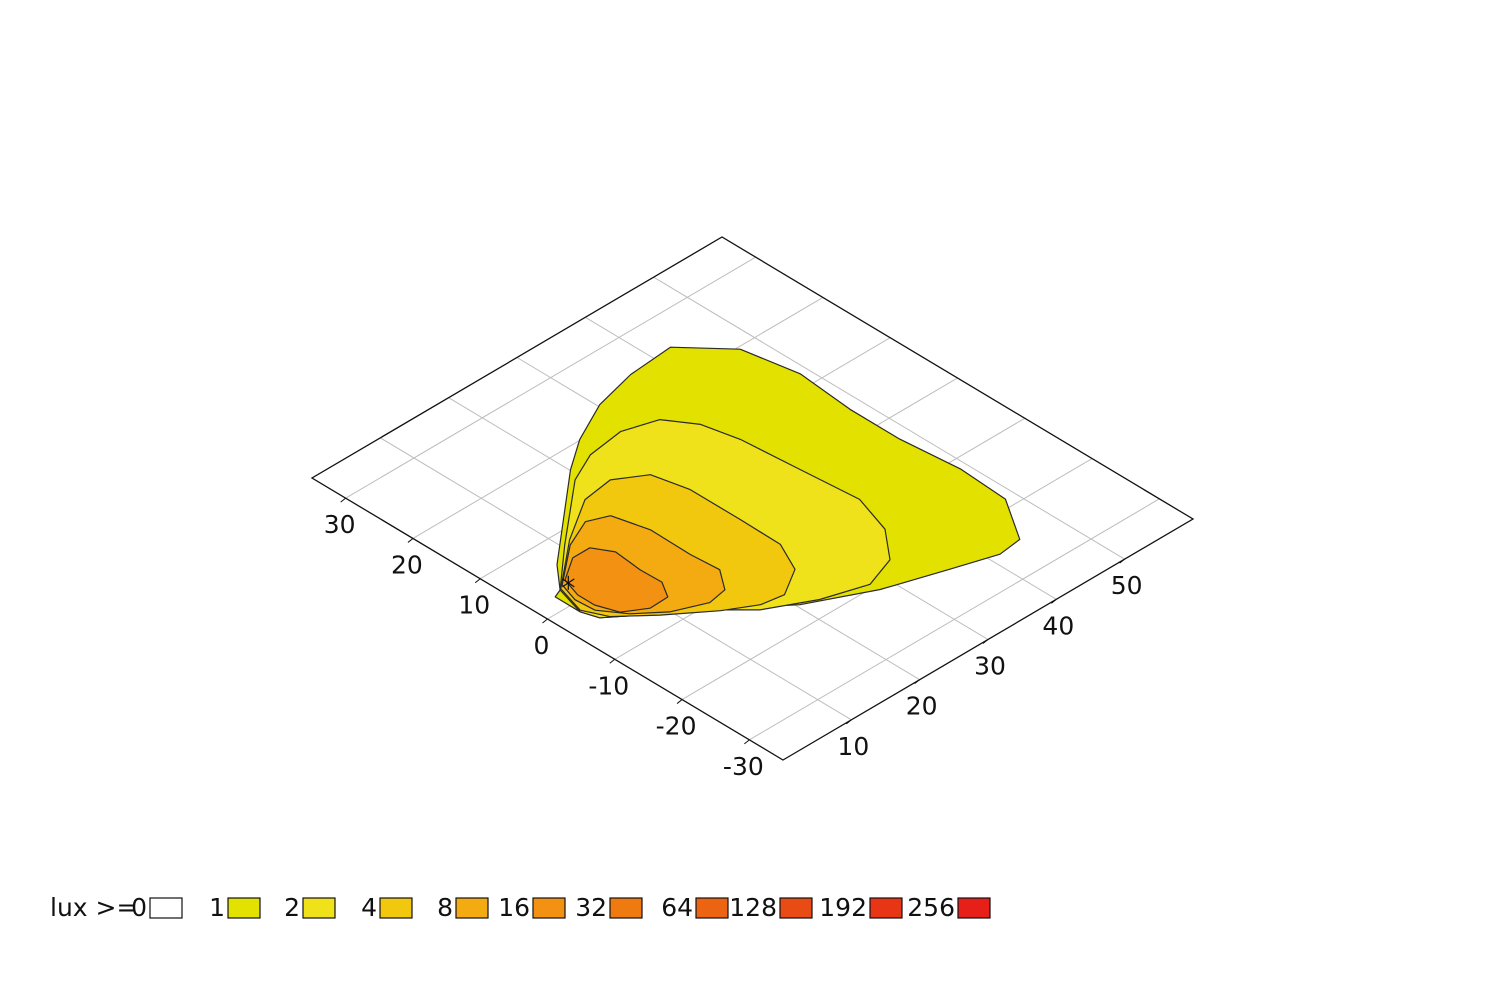 This screenshot has height=1004, width=1500. I want to click on x-tick-label: 10, so click(853, 746).